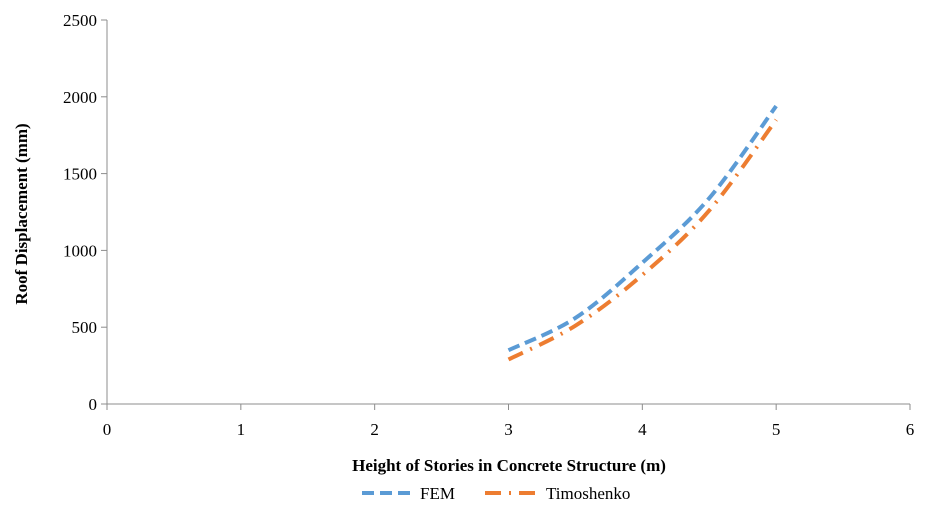  What do you see at coordinates (776, 429) in the screenshot?
I see `x-tick-label: 5` at bounding box center [776, 429].